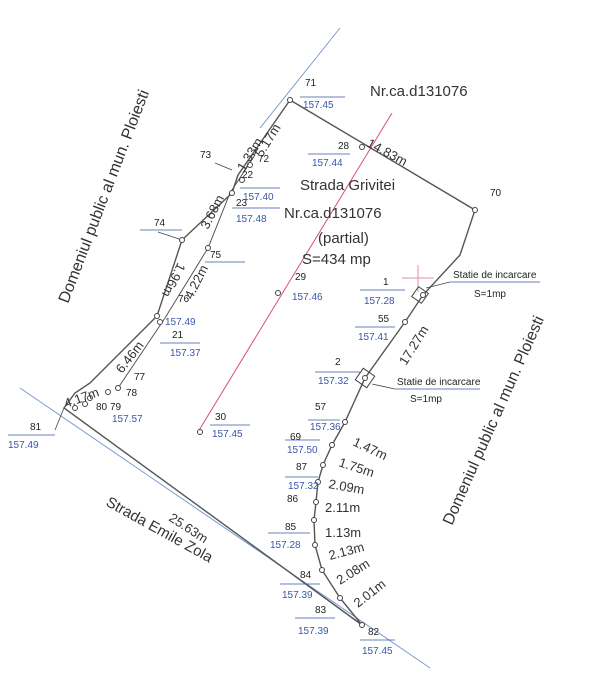  What do you see at coordinates (302, 467) in the screenshot?
I see `point-id: 87` at bounding box center [302, 467].